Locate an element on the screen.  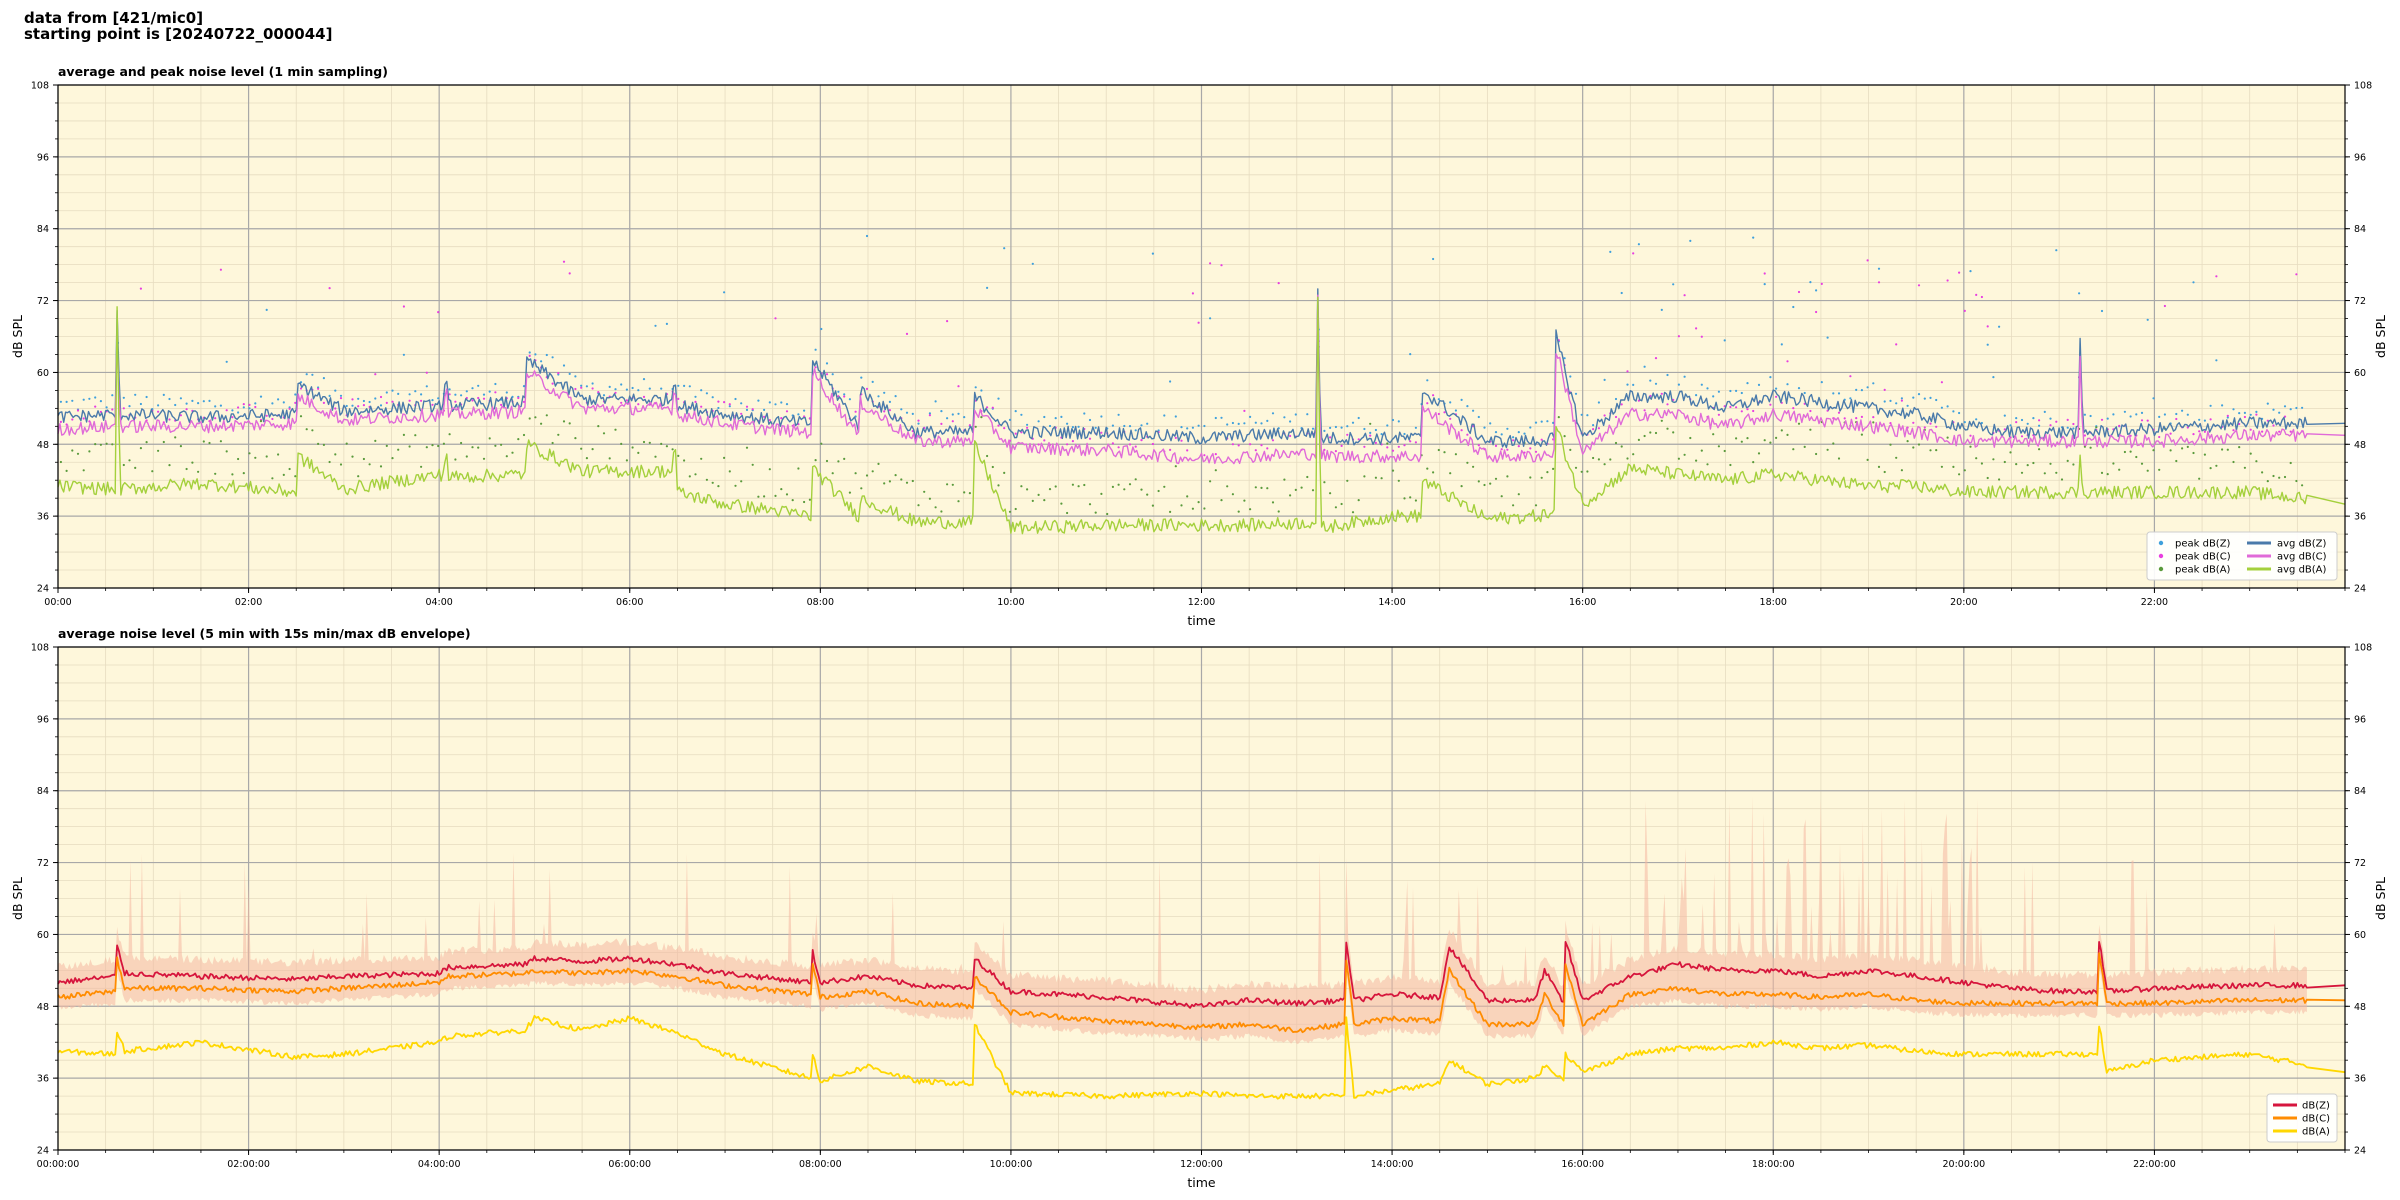
y-tick-label-right: 60 is located at coordinates (2360, 935).